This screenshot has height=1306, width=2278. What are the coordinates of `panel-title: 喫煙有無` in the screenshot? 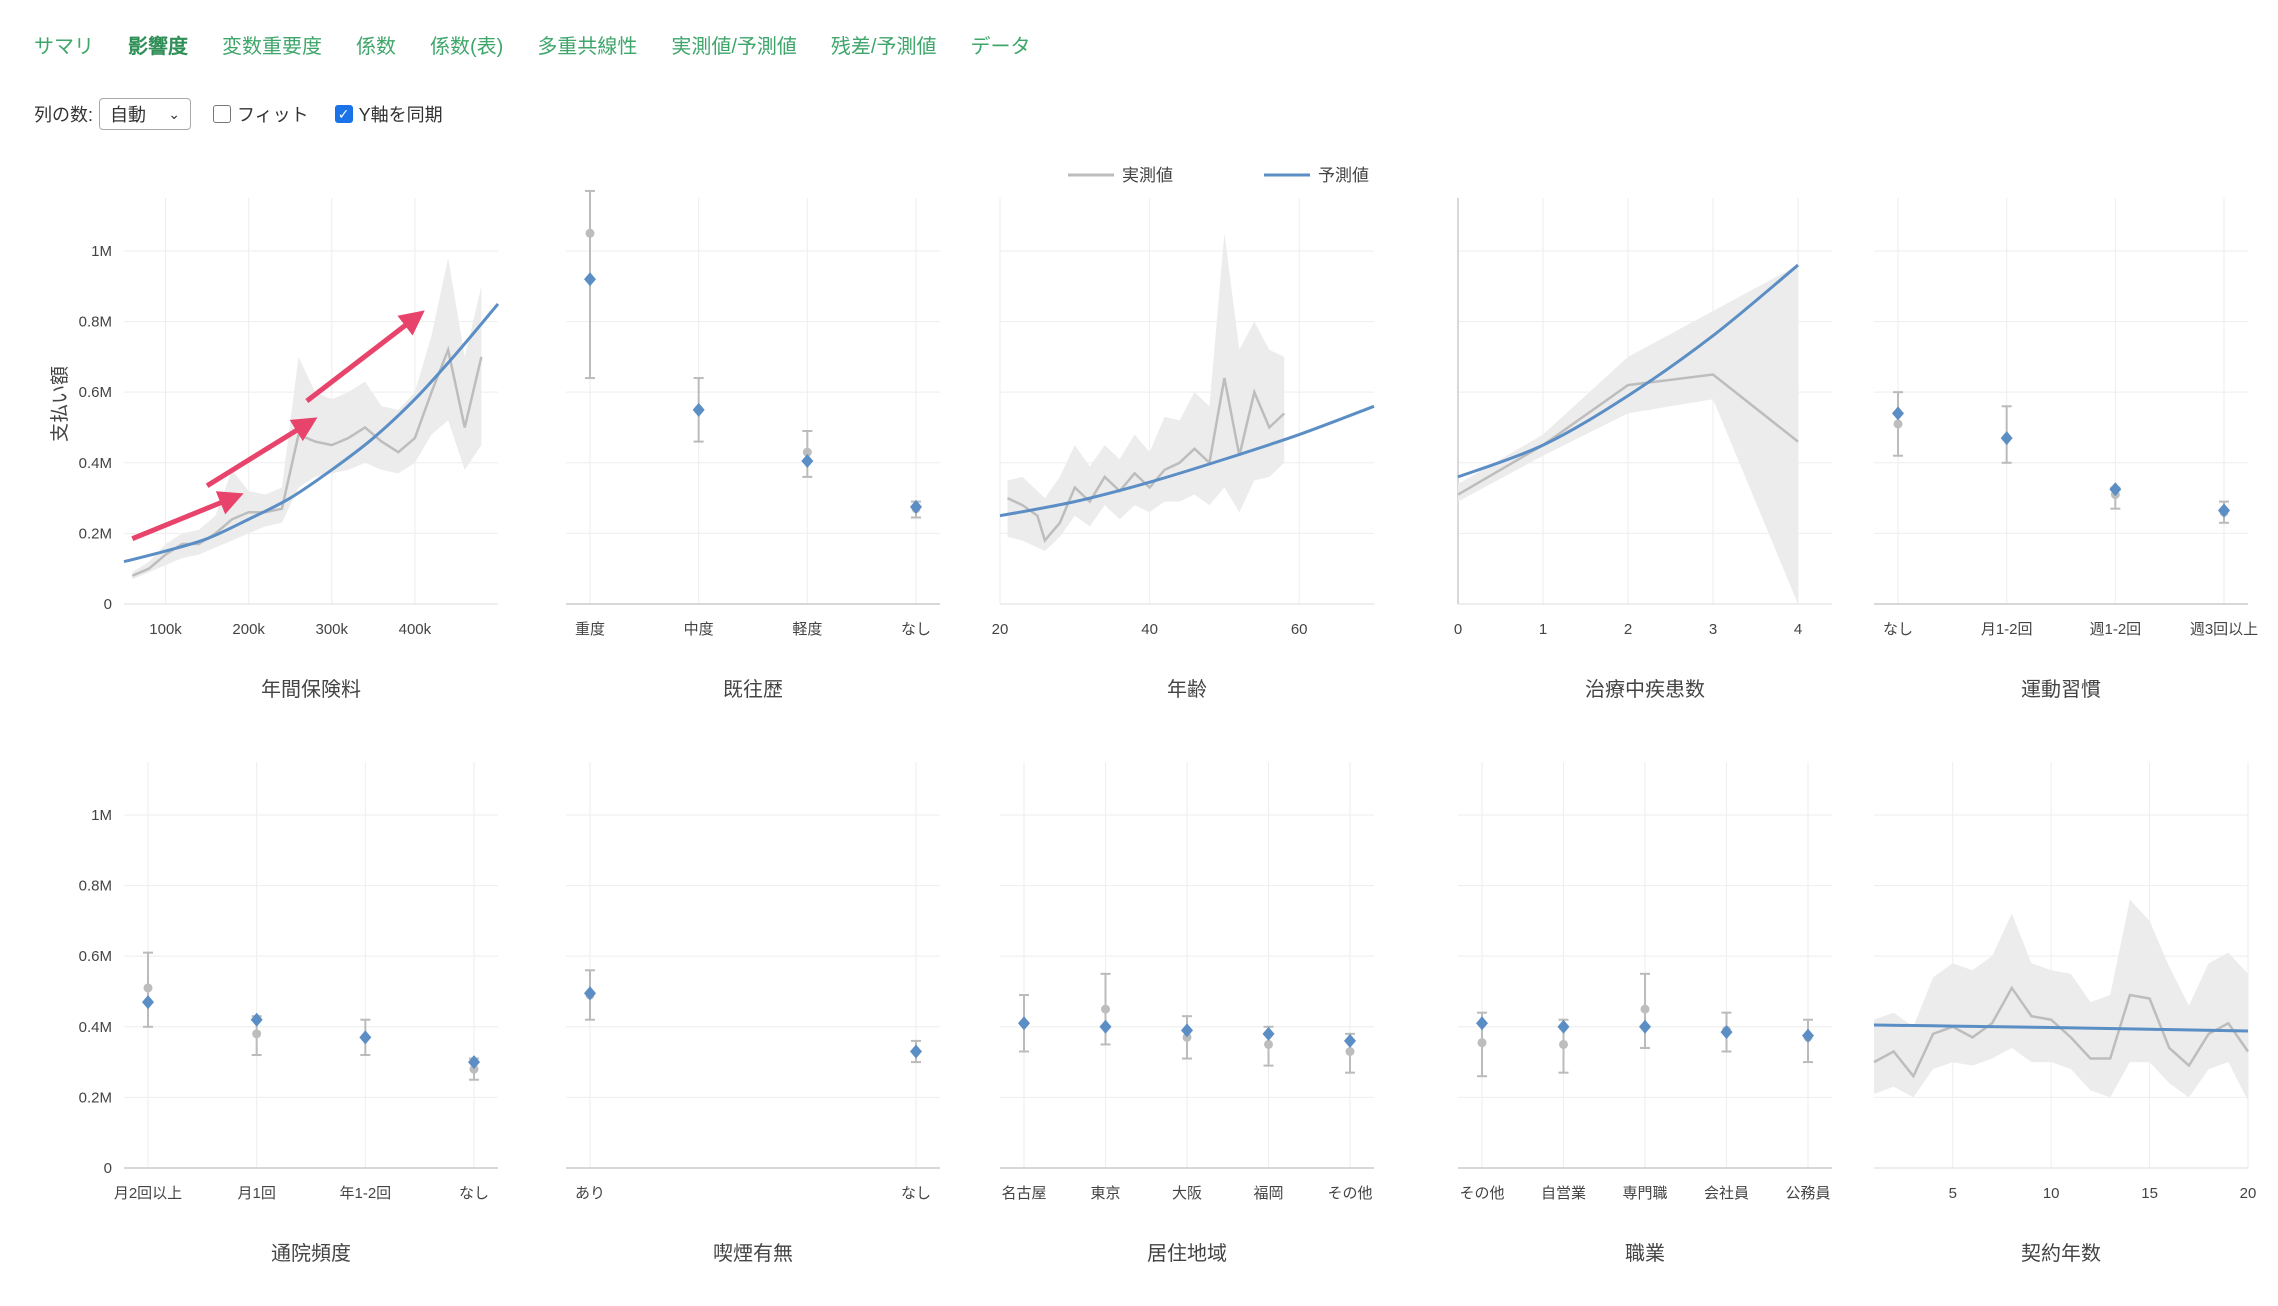 It's located at (753, 1253).